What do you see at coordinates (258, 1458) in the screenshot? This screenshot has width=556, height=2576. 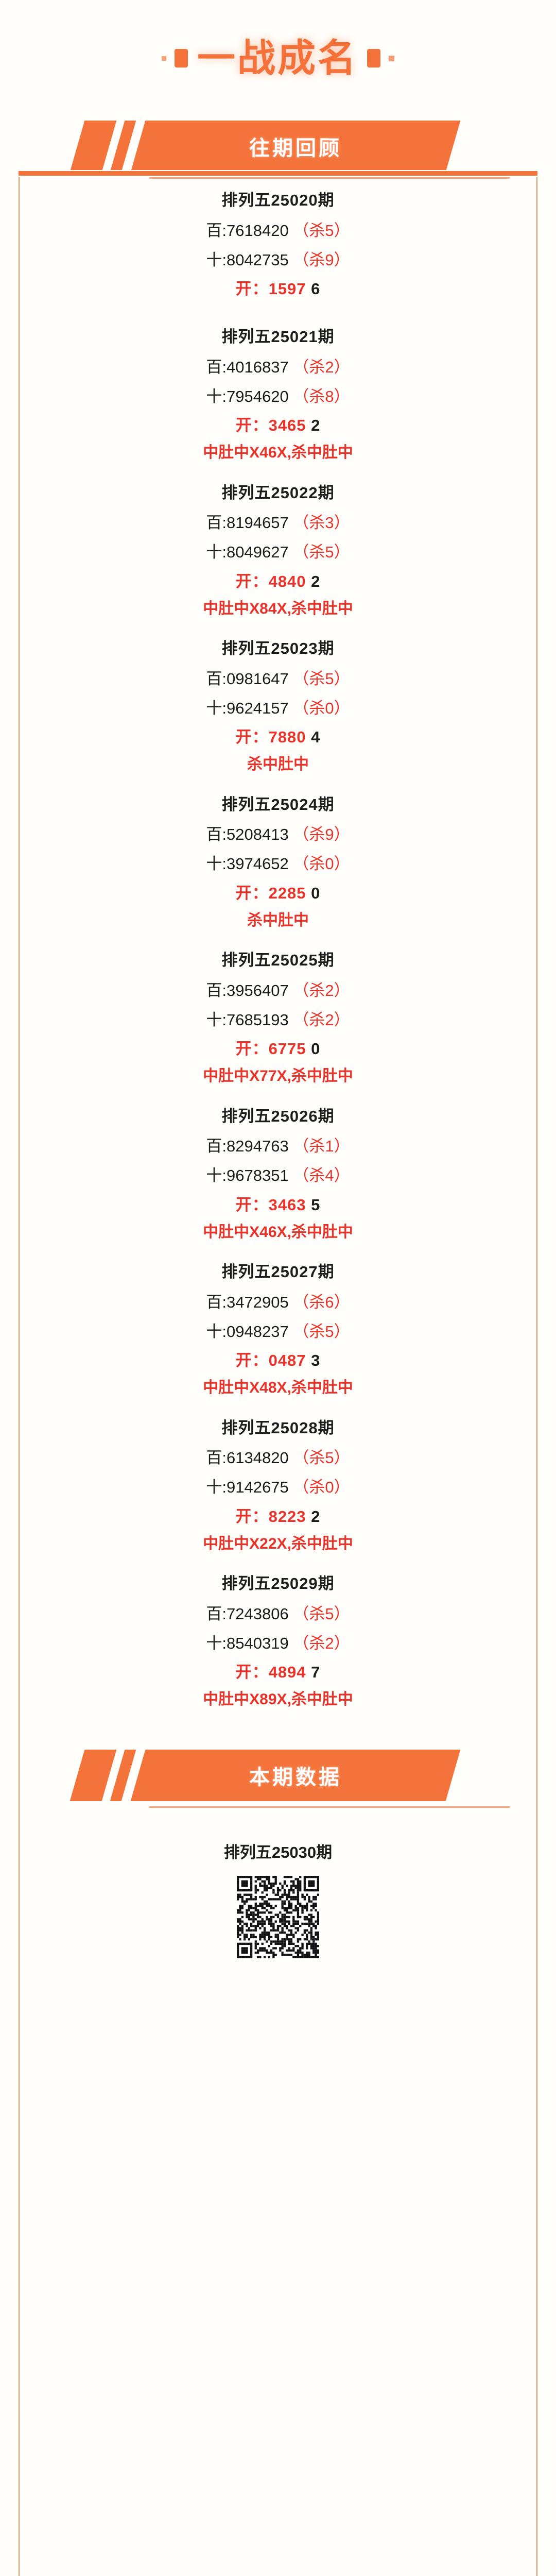 I see `hundreds-row-digits: 6134820` at bounding box center [258, 1458].